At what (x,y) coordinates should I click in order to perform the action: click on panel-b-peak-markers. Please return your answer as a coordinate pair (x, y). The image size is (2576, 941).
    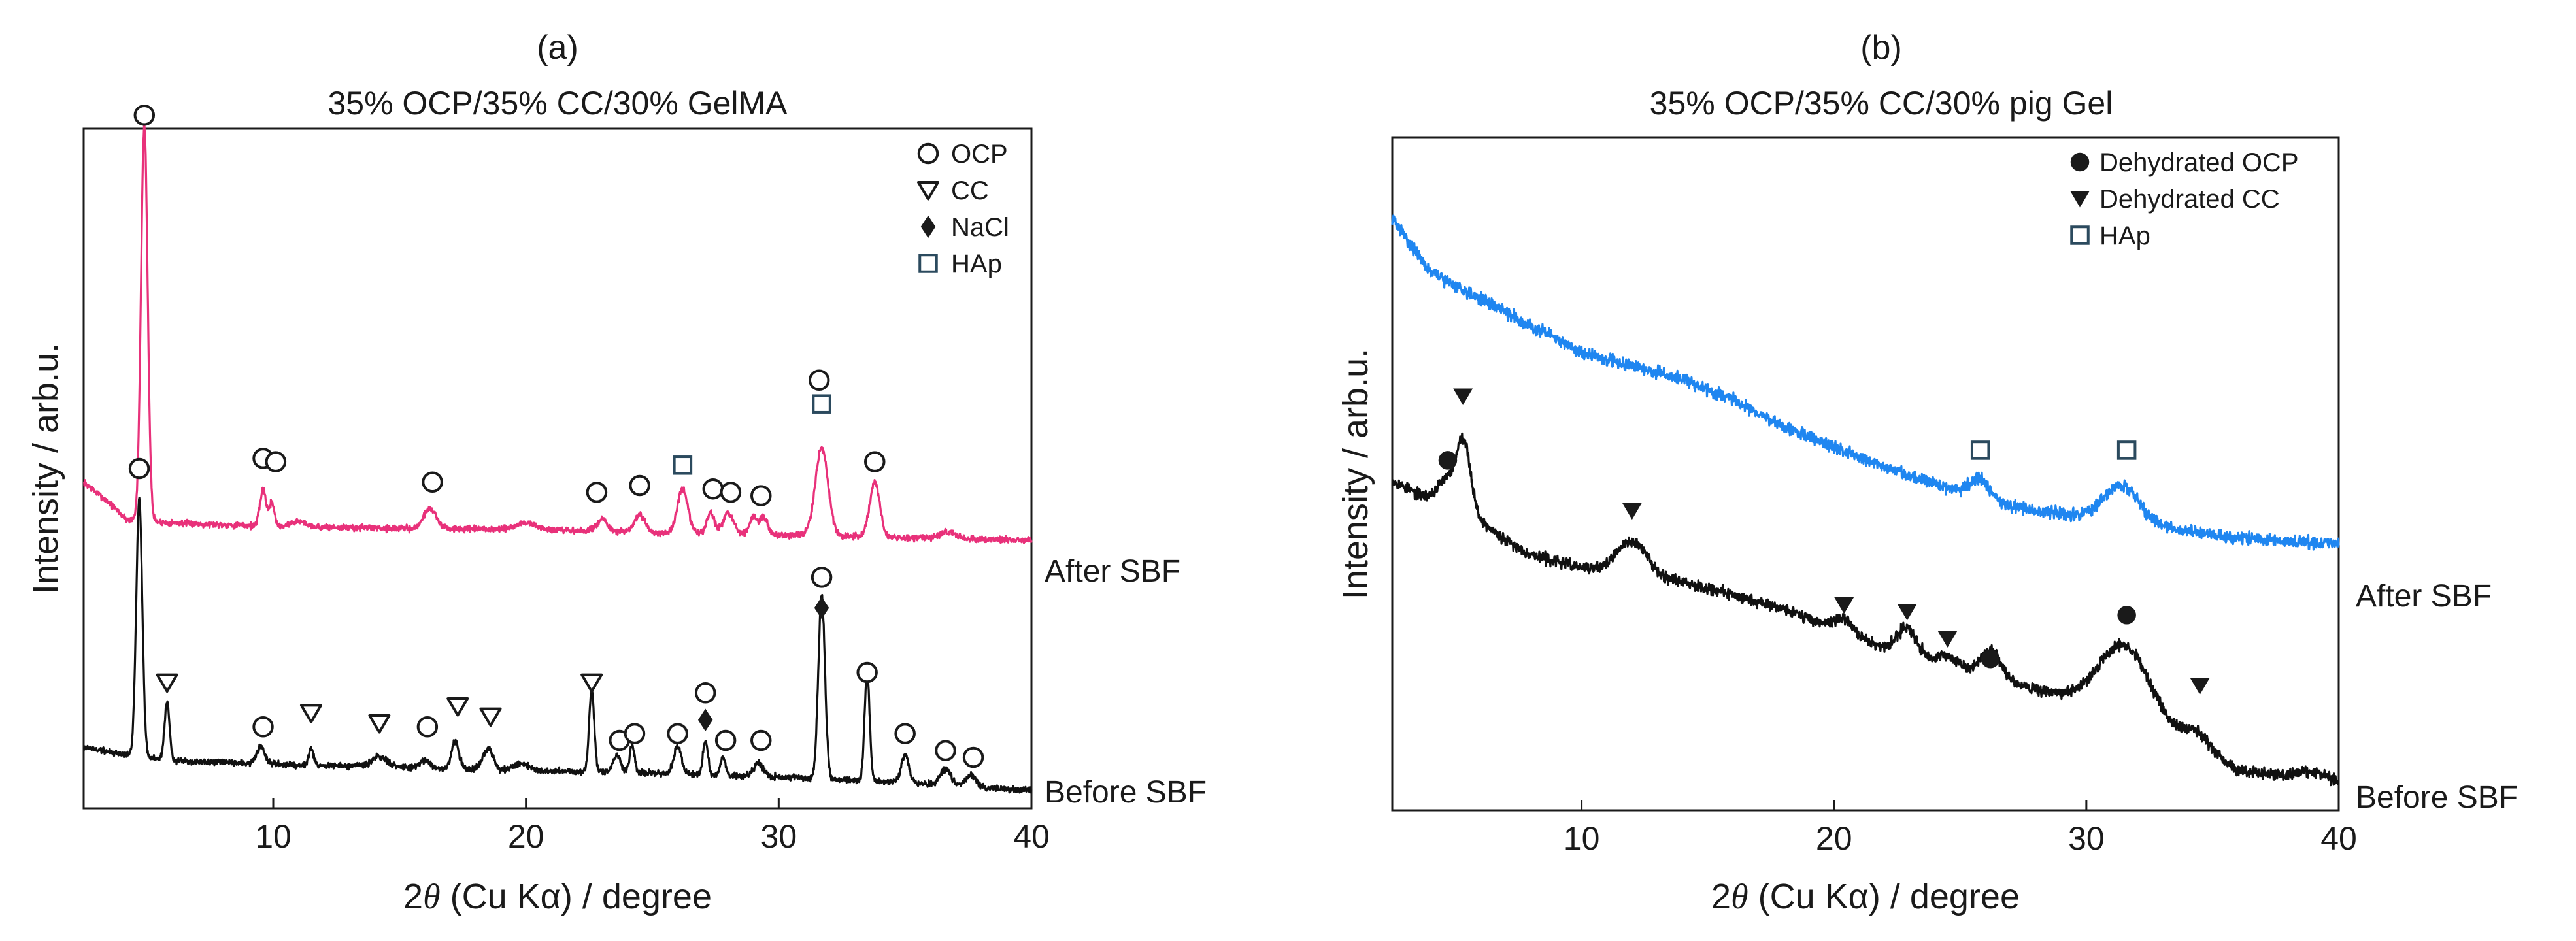
    Looking at the image, I should click on (1824, 541).